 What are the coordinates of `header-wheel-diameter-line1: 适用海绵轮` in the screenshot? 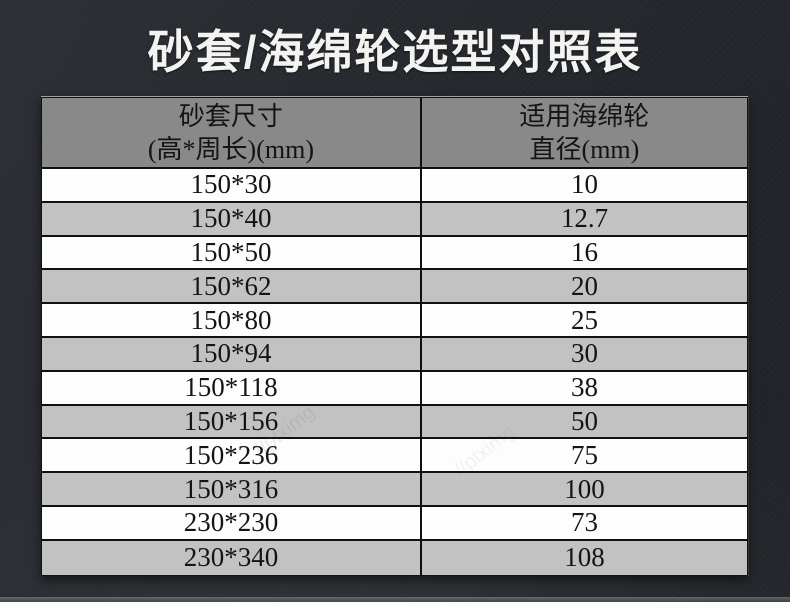 It's located at (584, 116).